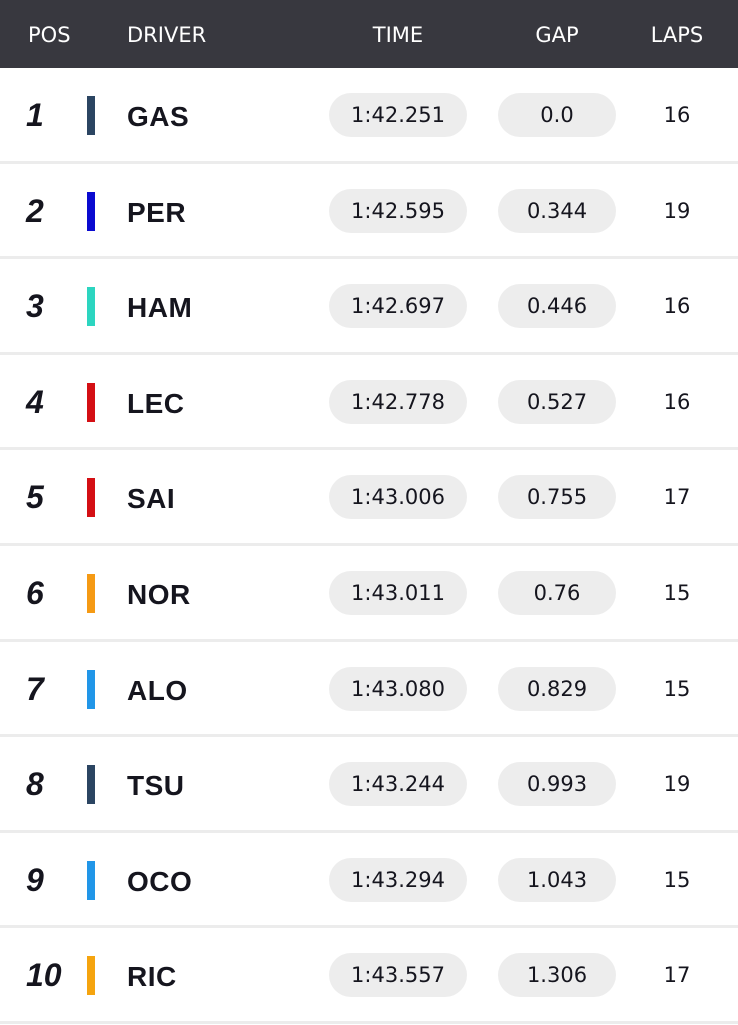  Describe the element at coordinates (159, 594) in the screenshot. I see `driver-code: NOR` at that location.